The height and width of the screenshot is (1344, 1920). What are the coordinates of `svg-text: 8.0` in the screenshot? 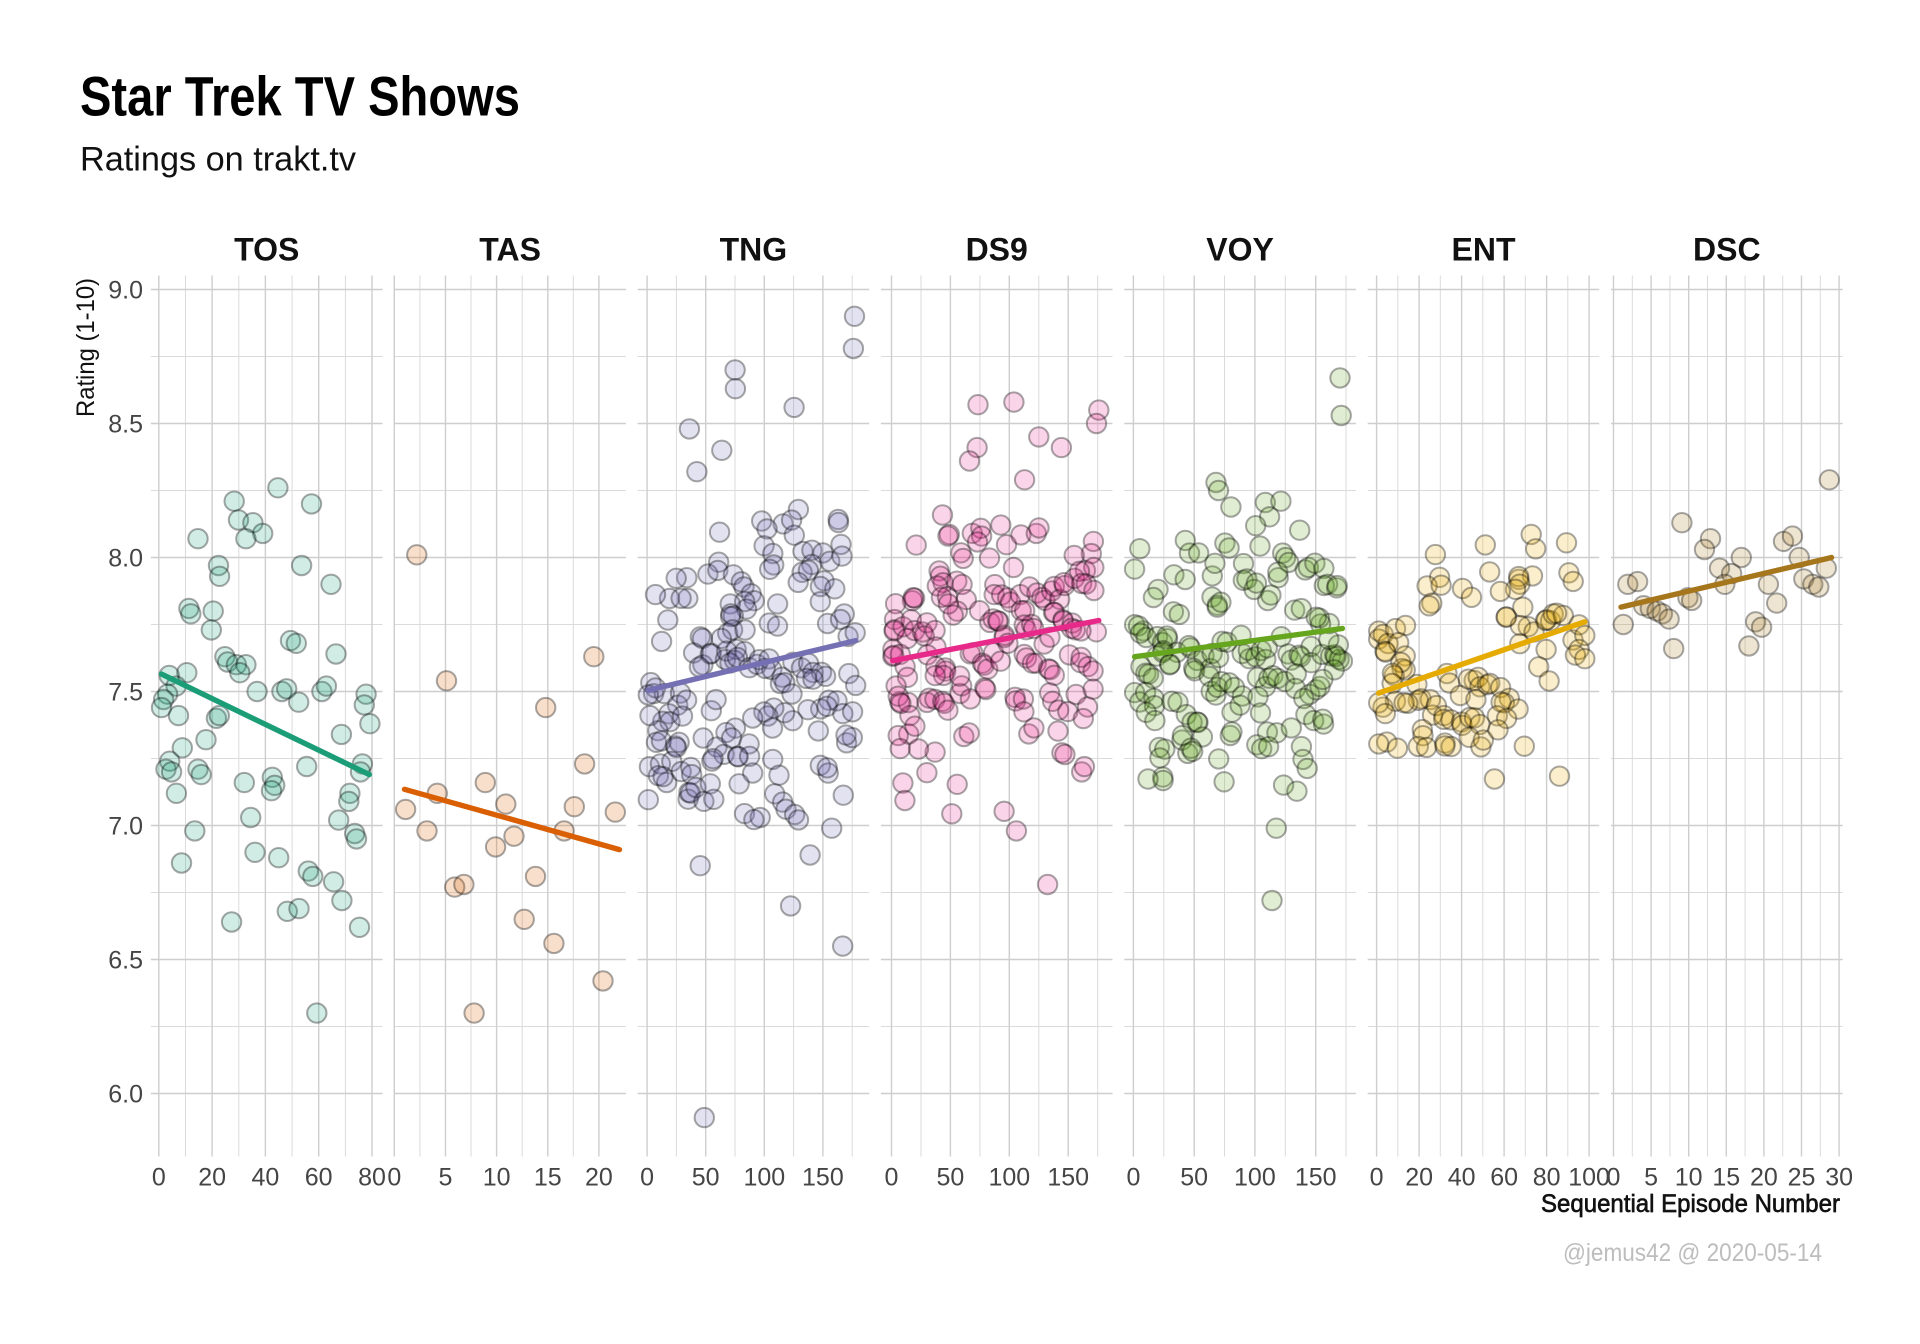 It's located at (125, 559).